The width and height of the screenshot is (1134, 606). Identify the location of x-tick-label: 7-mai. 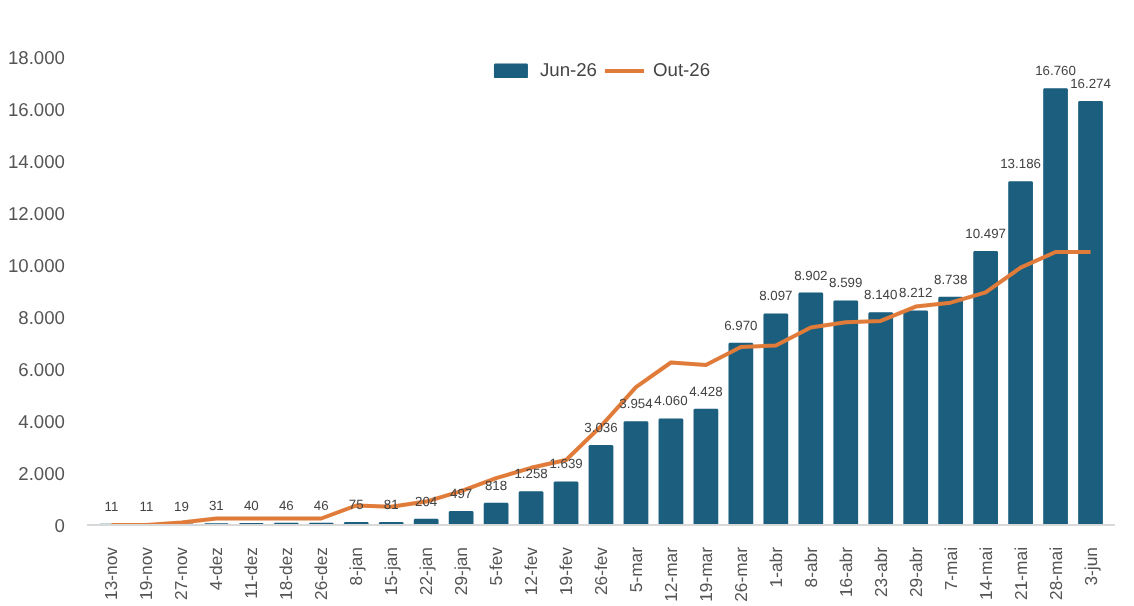
(950, 568).